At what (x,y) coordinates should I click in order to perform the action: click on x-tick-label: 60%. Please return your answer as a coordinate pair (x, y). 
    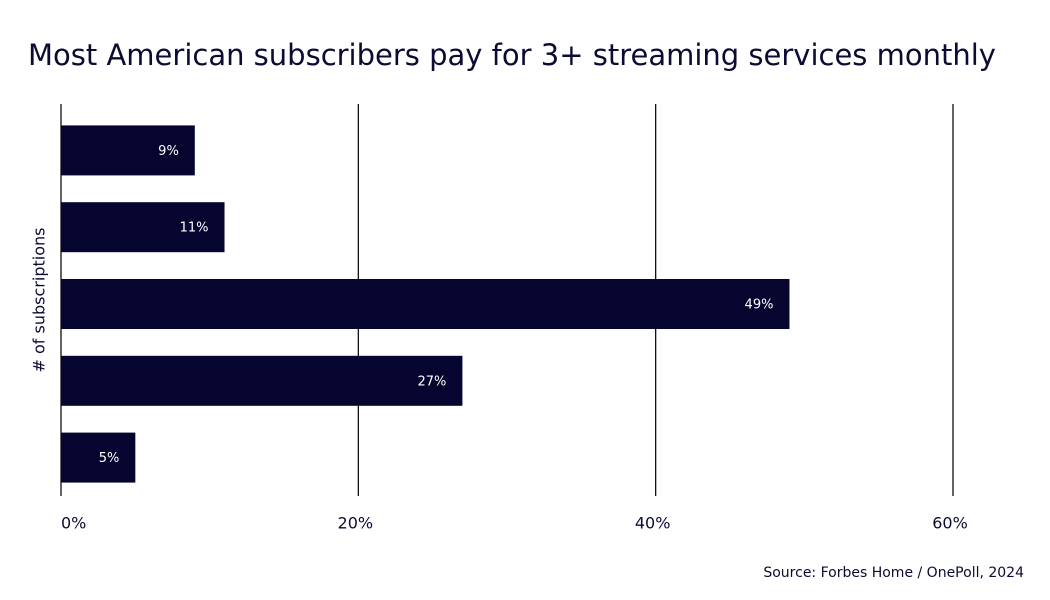
    Looking at the image, I should click on (950, 523).